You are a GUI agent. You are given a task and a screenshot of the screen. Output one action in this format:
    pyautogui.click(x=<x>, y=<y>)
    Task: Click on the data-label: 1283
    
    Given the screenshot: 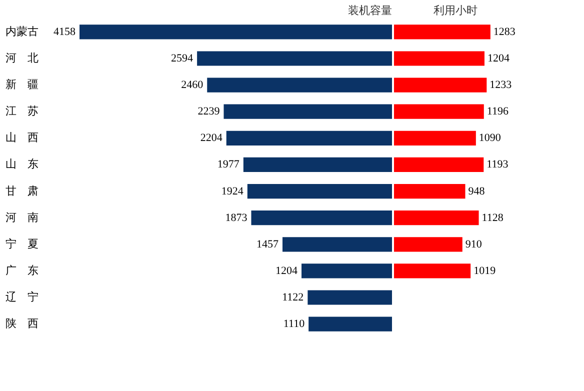 What is the action you would take?
    pyautogui.click(x=504, y=32)
    